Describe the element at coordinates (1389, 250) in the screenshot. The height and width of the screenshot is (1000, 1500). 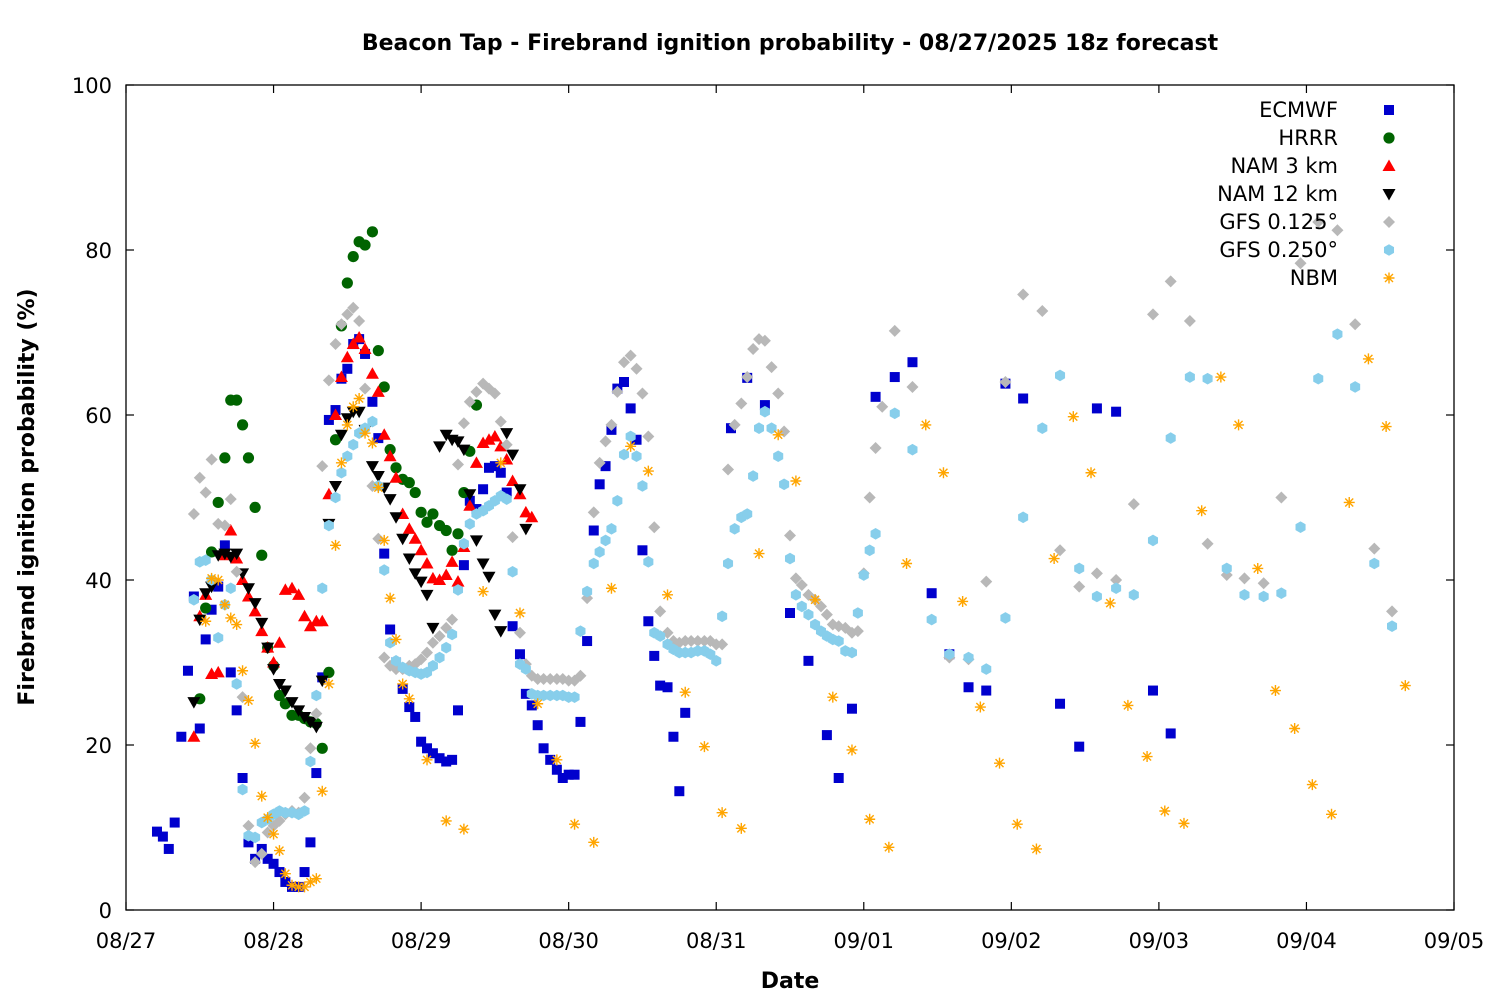
I see `legend-marker` at that location.